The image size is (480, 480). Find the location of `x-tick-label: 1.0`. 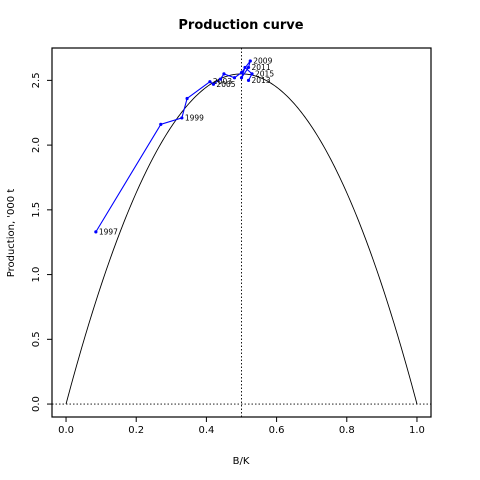

x-tick-label: 1.0 is located at coordinates (417, 430).